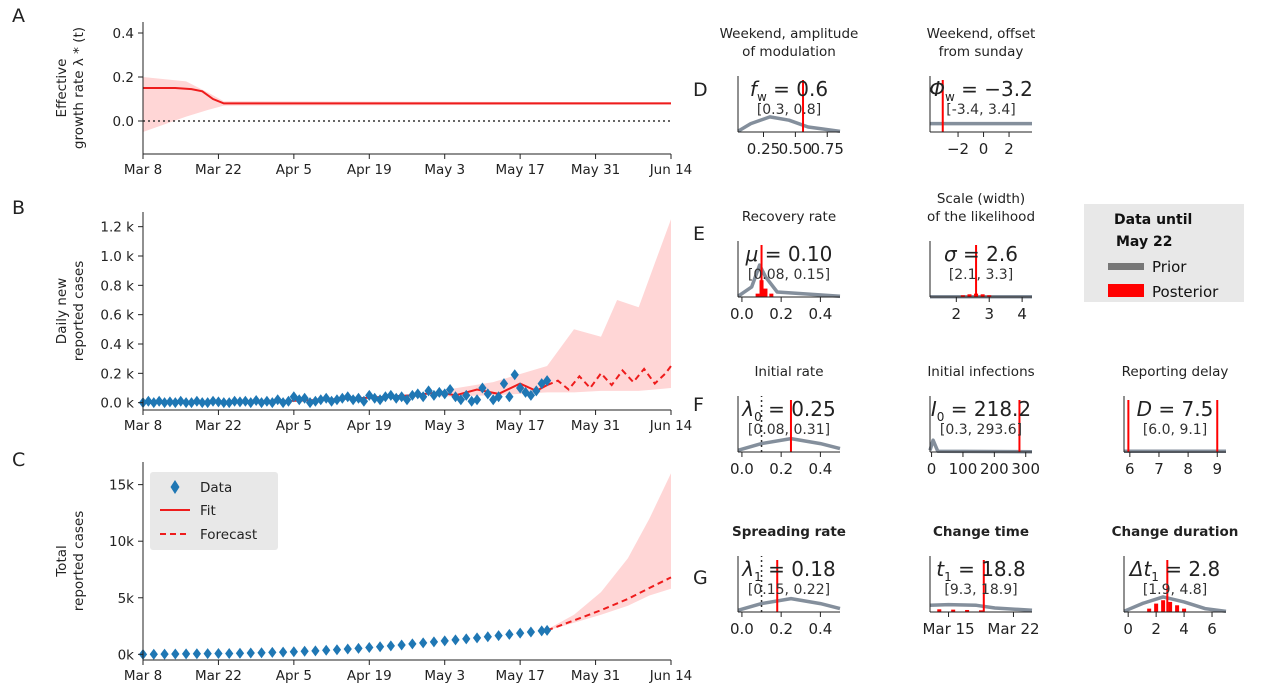  I want to click on fit-line, so click(407, 96).